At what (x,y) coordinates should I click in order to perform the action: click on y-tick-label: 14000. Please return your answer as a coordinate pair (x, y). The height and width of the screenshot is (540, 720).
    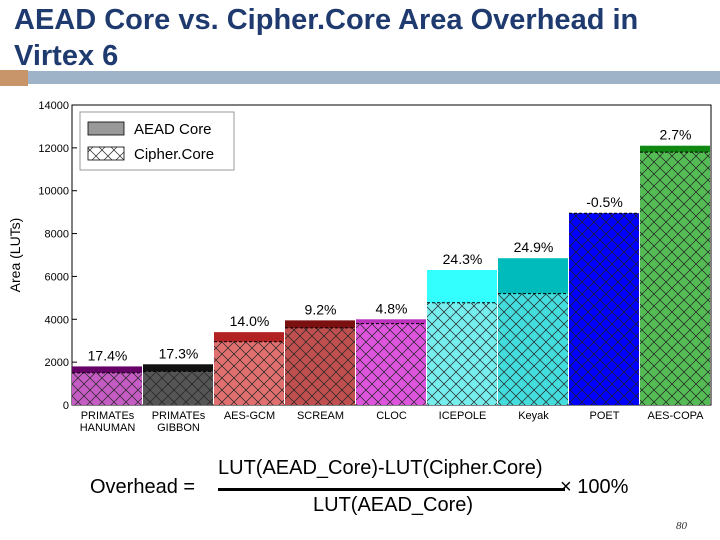
    Looking at the image, I should click on (53, 106).